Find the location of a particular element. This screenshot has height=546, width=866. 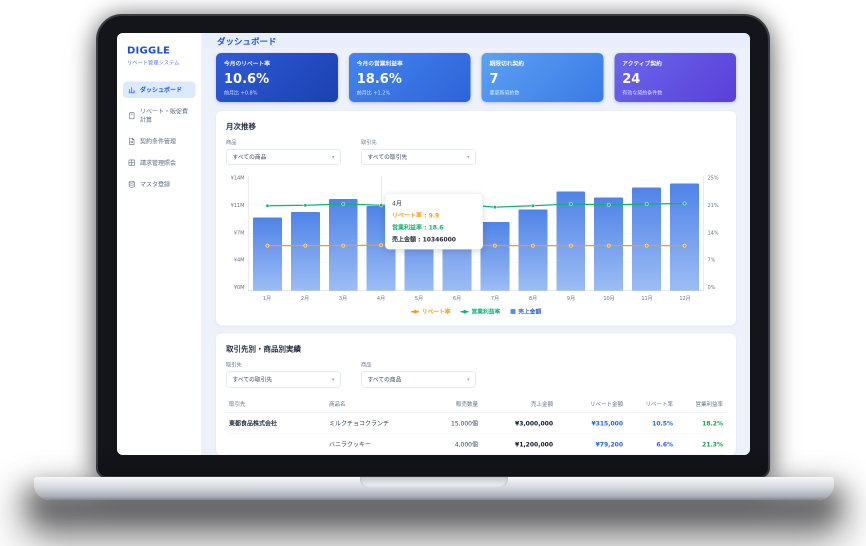

legend-label: リベート率 is located at coordinates (436, 311).